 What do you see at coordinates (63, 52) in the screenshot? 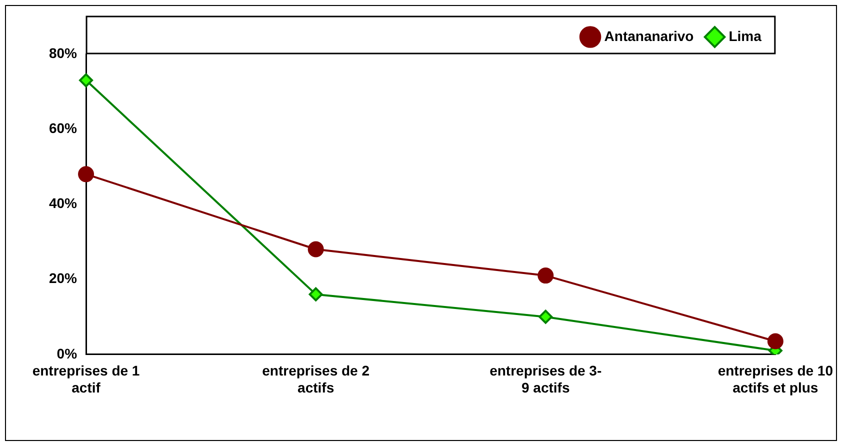
I see `y-tick-label: 80%` at bounding box center [63, 52].